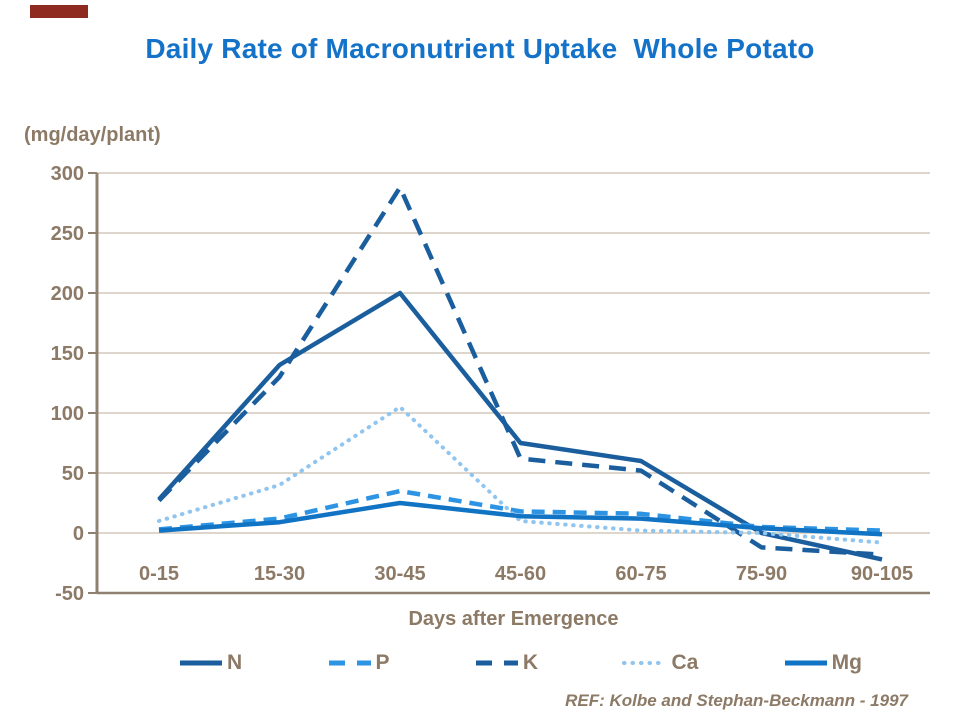 The image size is (960, 720). I want to click on legend-item-N: N, so click(210, 663).